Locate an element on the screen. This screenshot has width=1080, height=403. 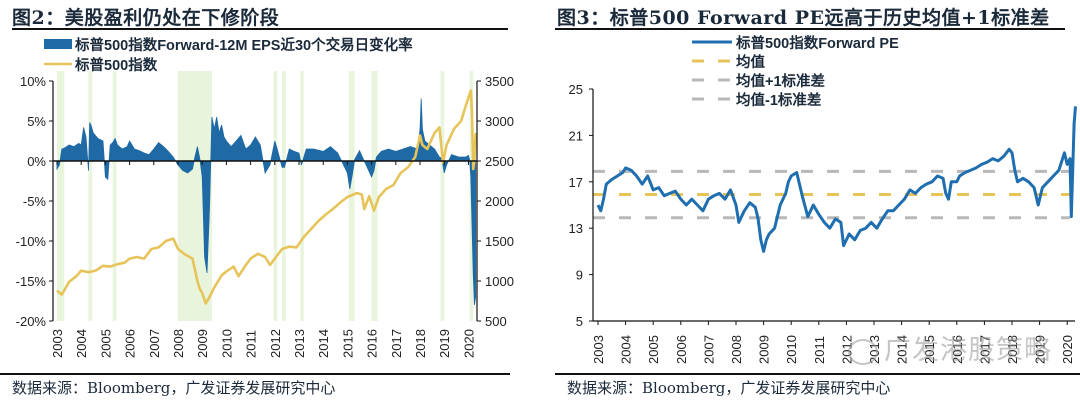
legend-label-pe: 标普500指数Forward PE is located at coordinates (817, 43).